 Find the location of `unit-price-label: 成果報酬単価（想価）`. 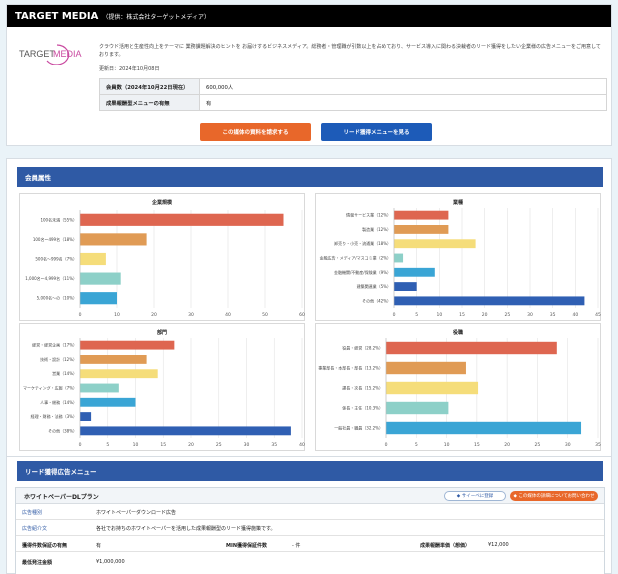

unit-price-label: 成果報酬単価（想価） is located at coordinates (445, 546).